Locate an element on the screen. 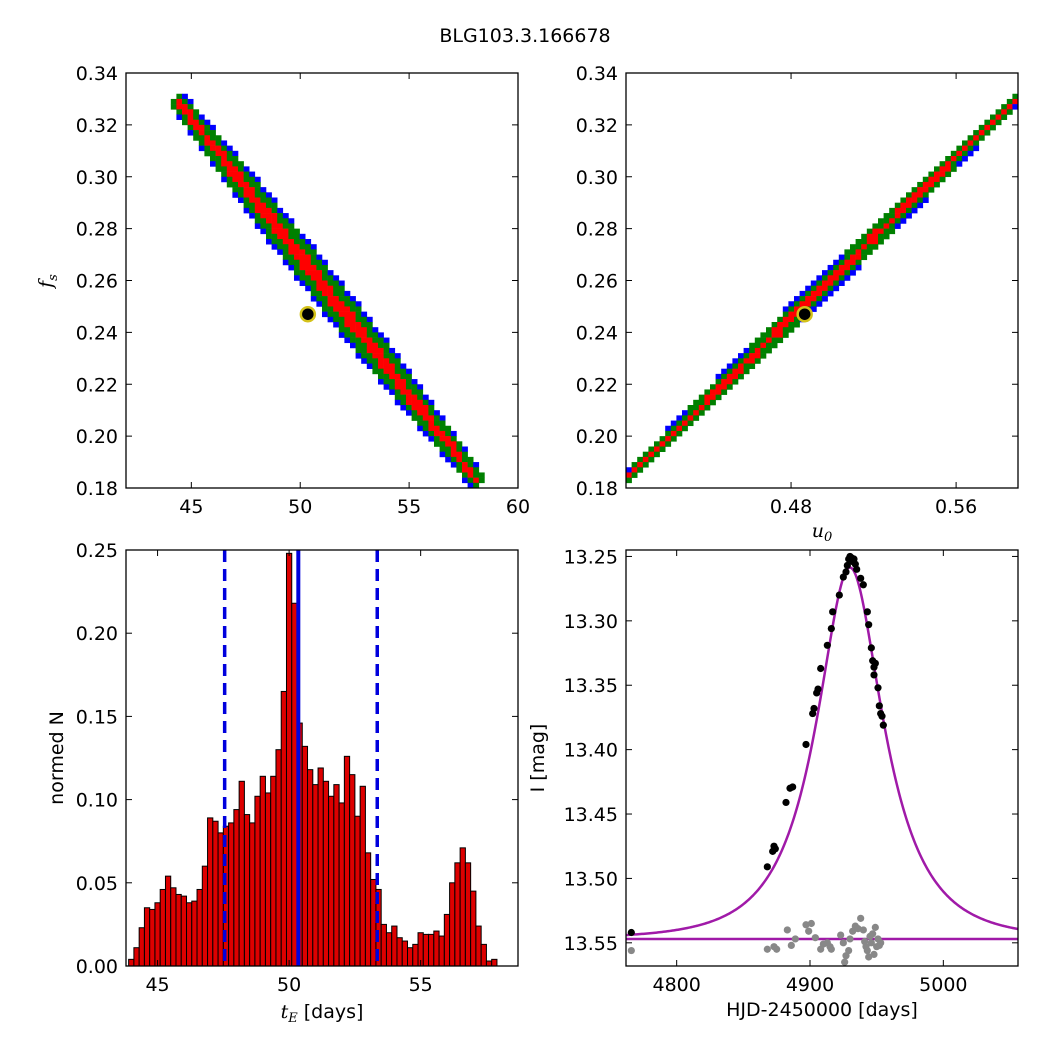  residual-point is located at coordinates (875, 927).